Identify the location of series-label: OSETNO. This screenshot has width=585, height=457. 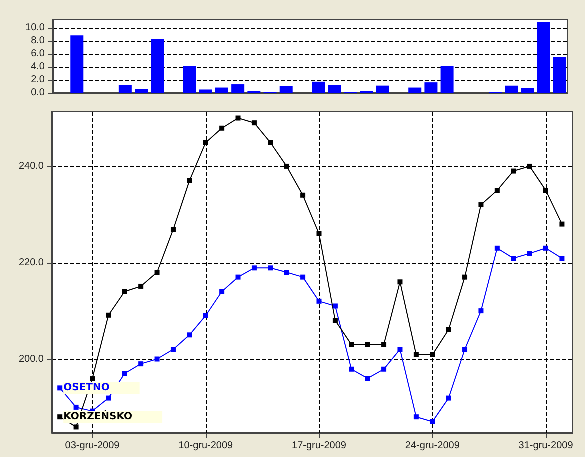
(87, 388).